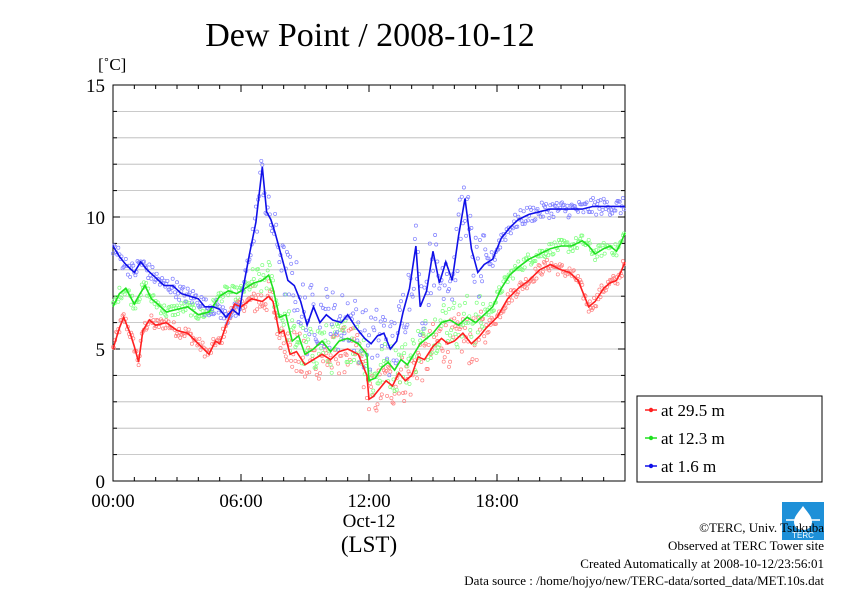 This screenshot has width=842, height=595. I want to click on y-tick-label: 5, so click(101, 350).